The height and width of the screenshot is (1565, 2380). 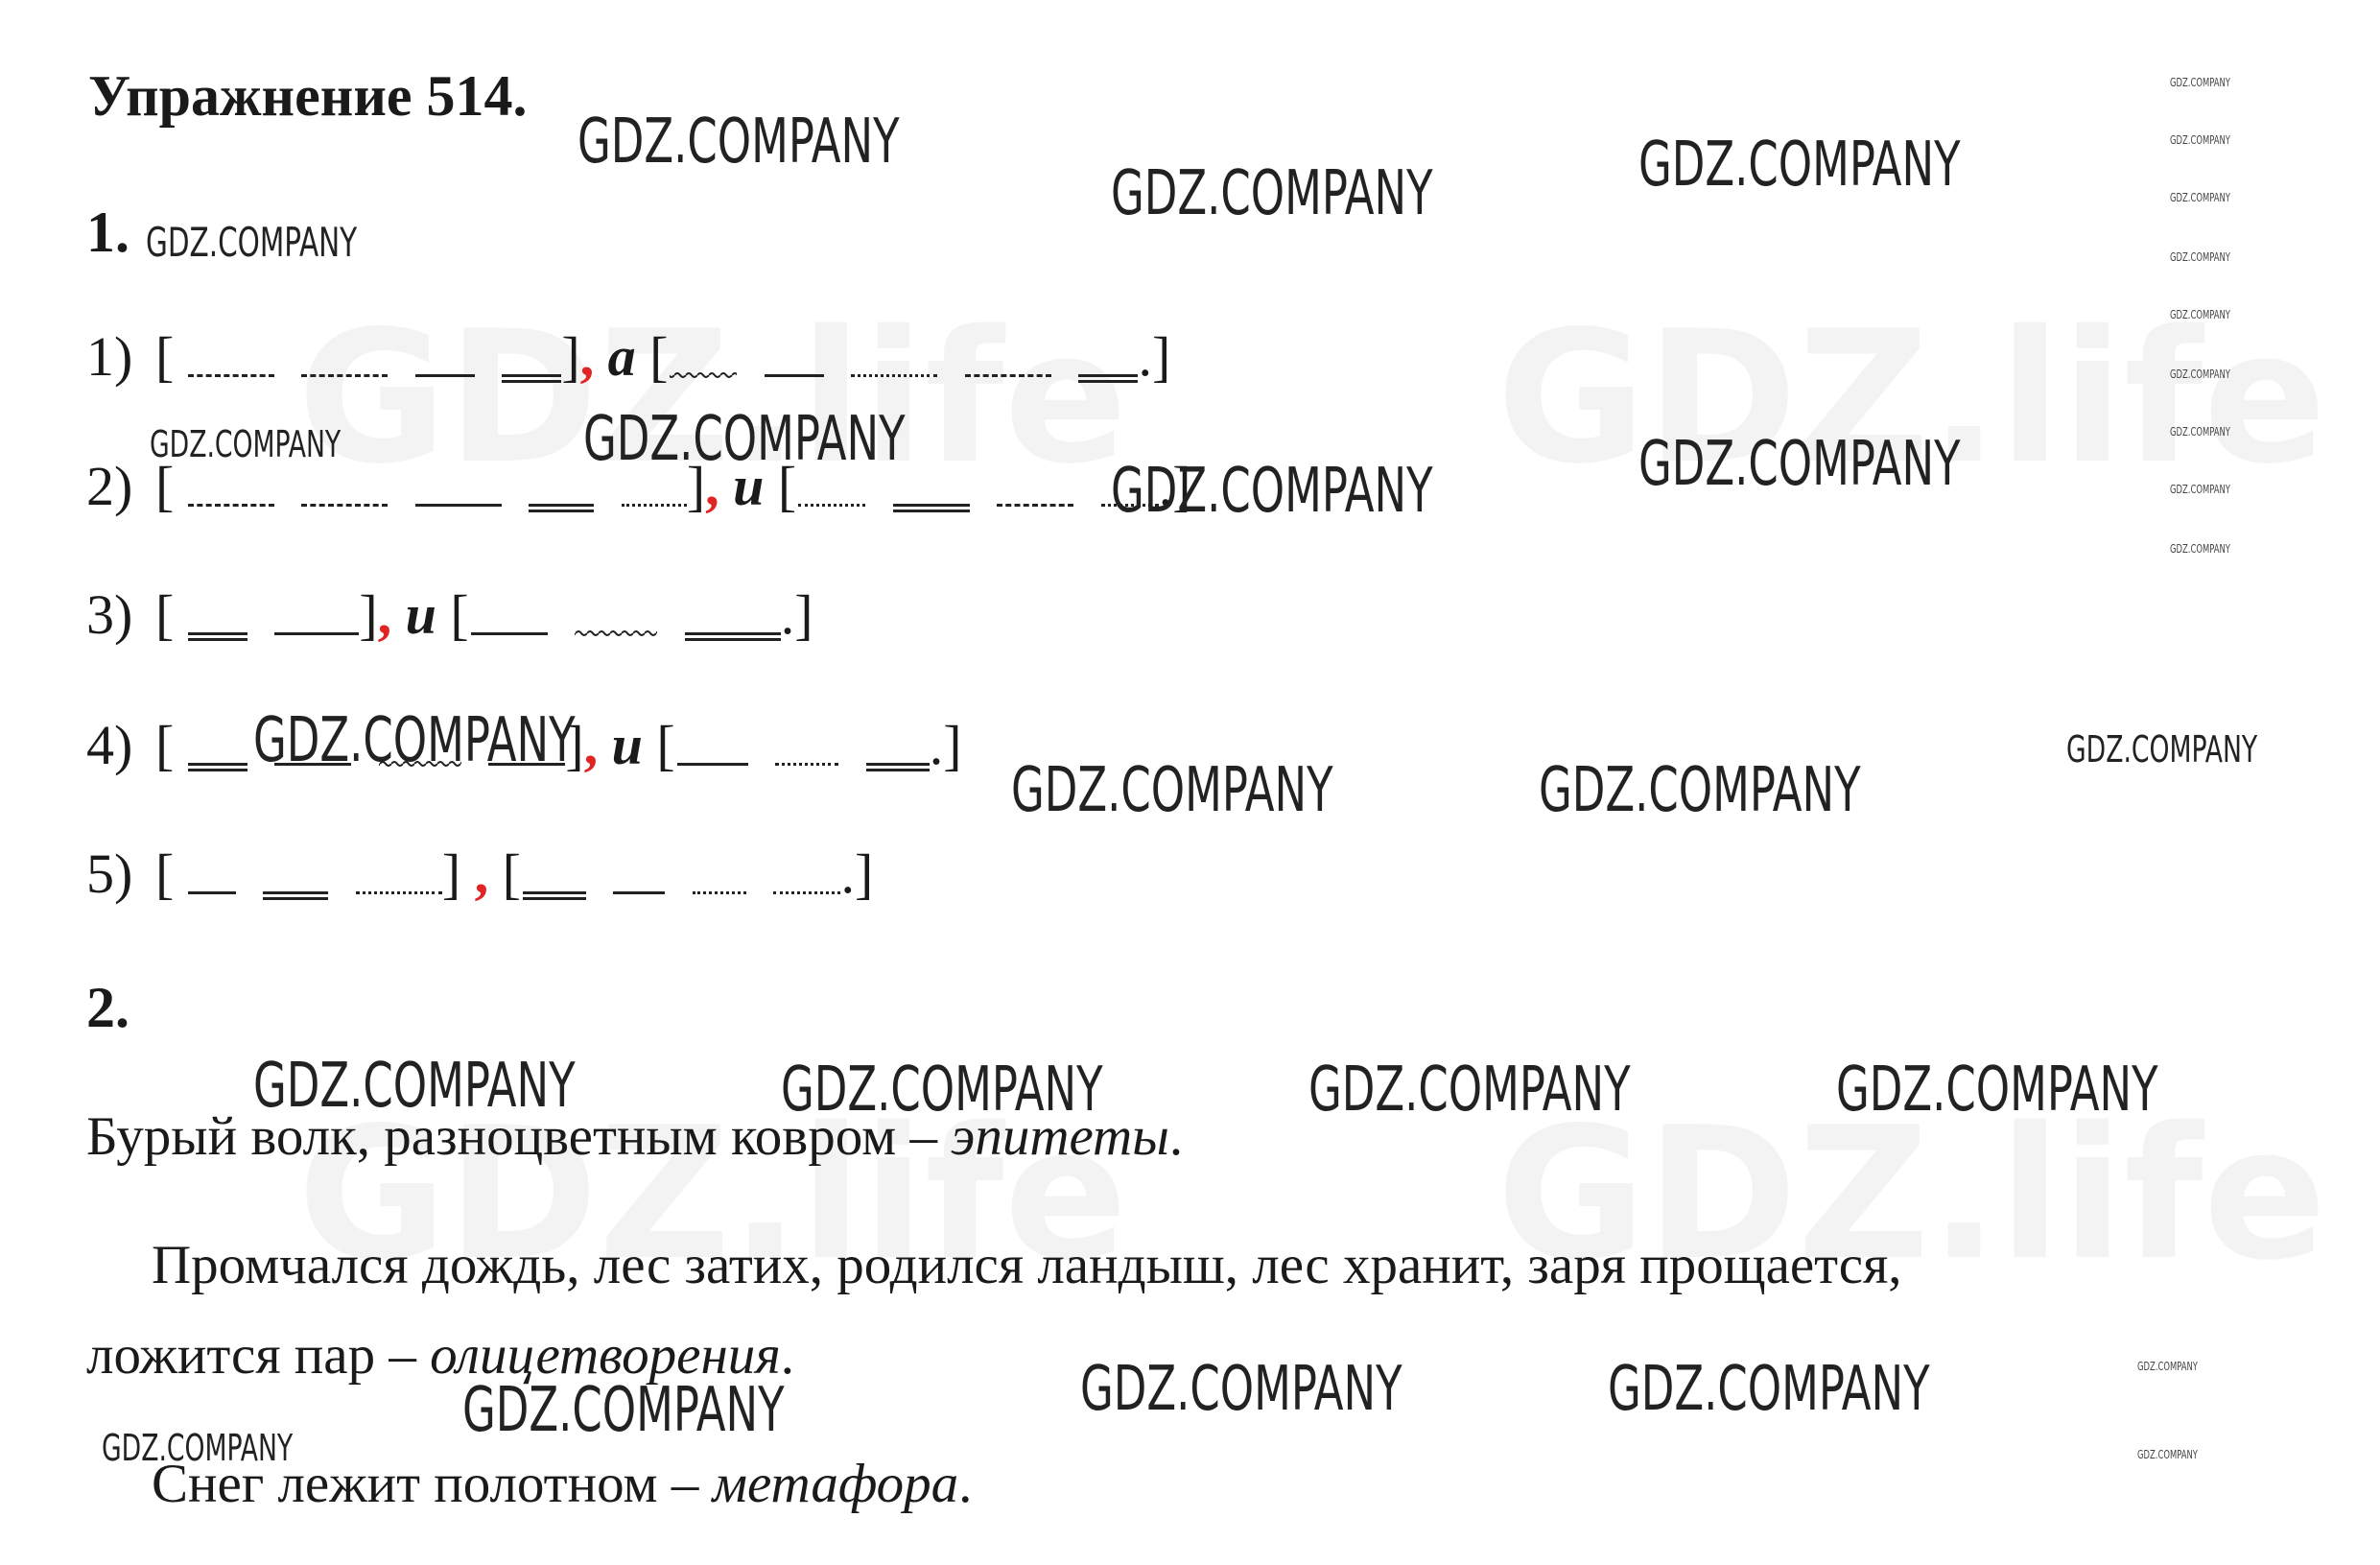 I want to click on scheme-row-2: 2)[ ], и [ .], so click(x=638, y=486).